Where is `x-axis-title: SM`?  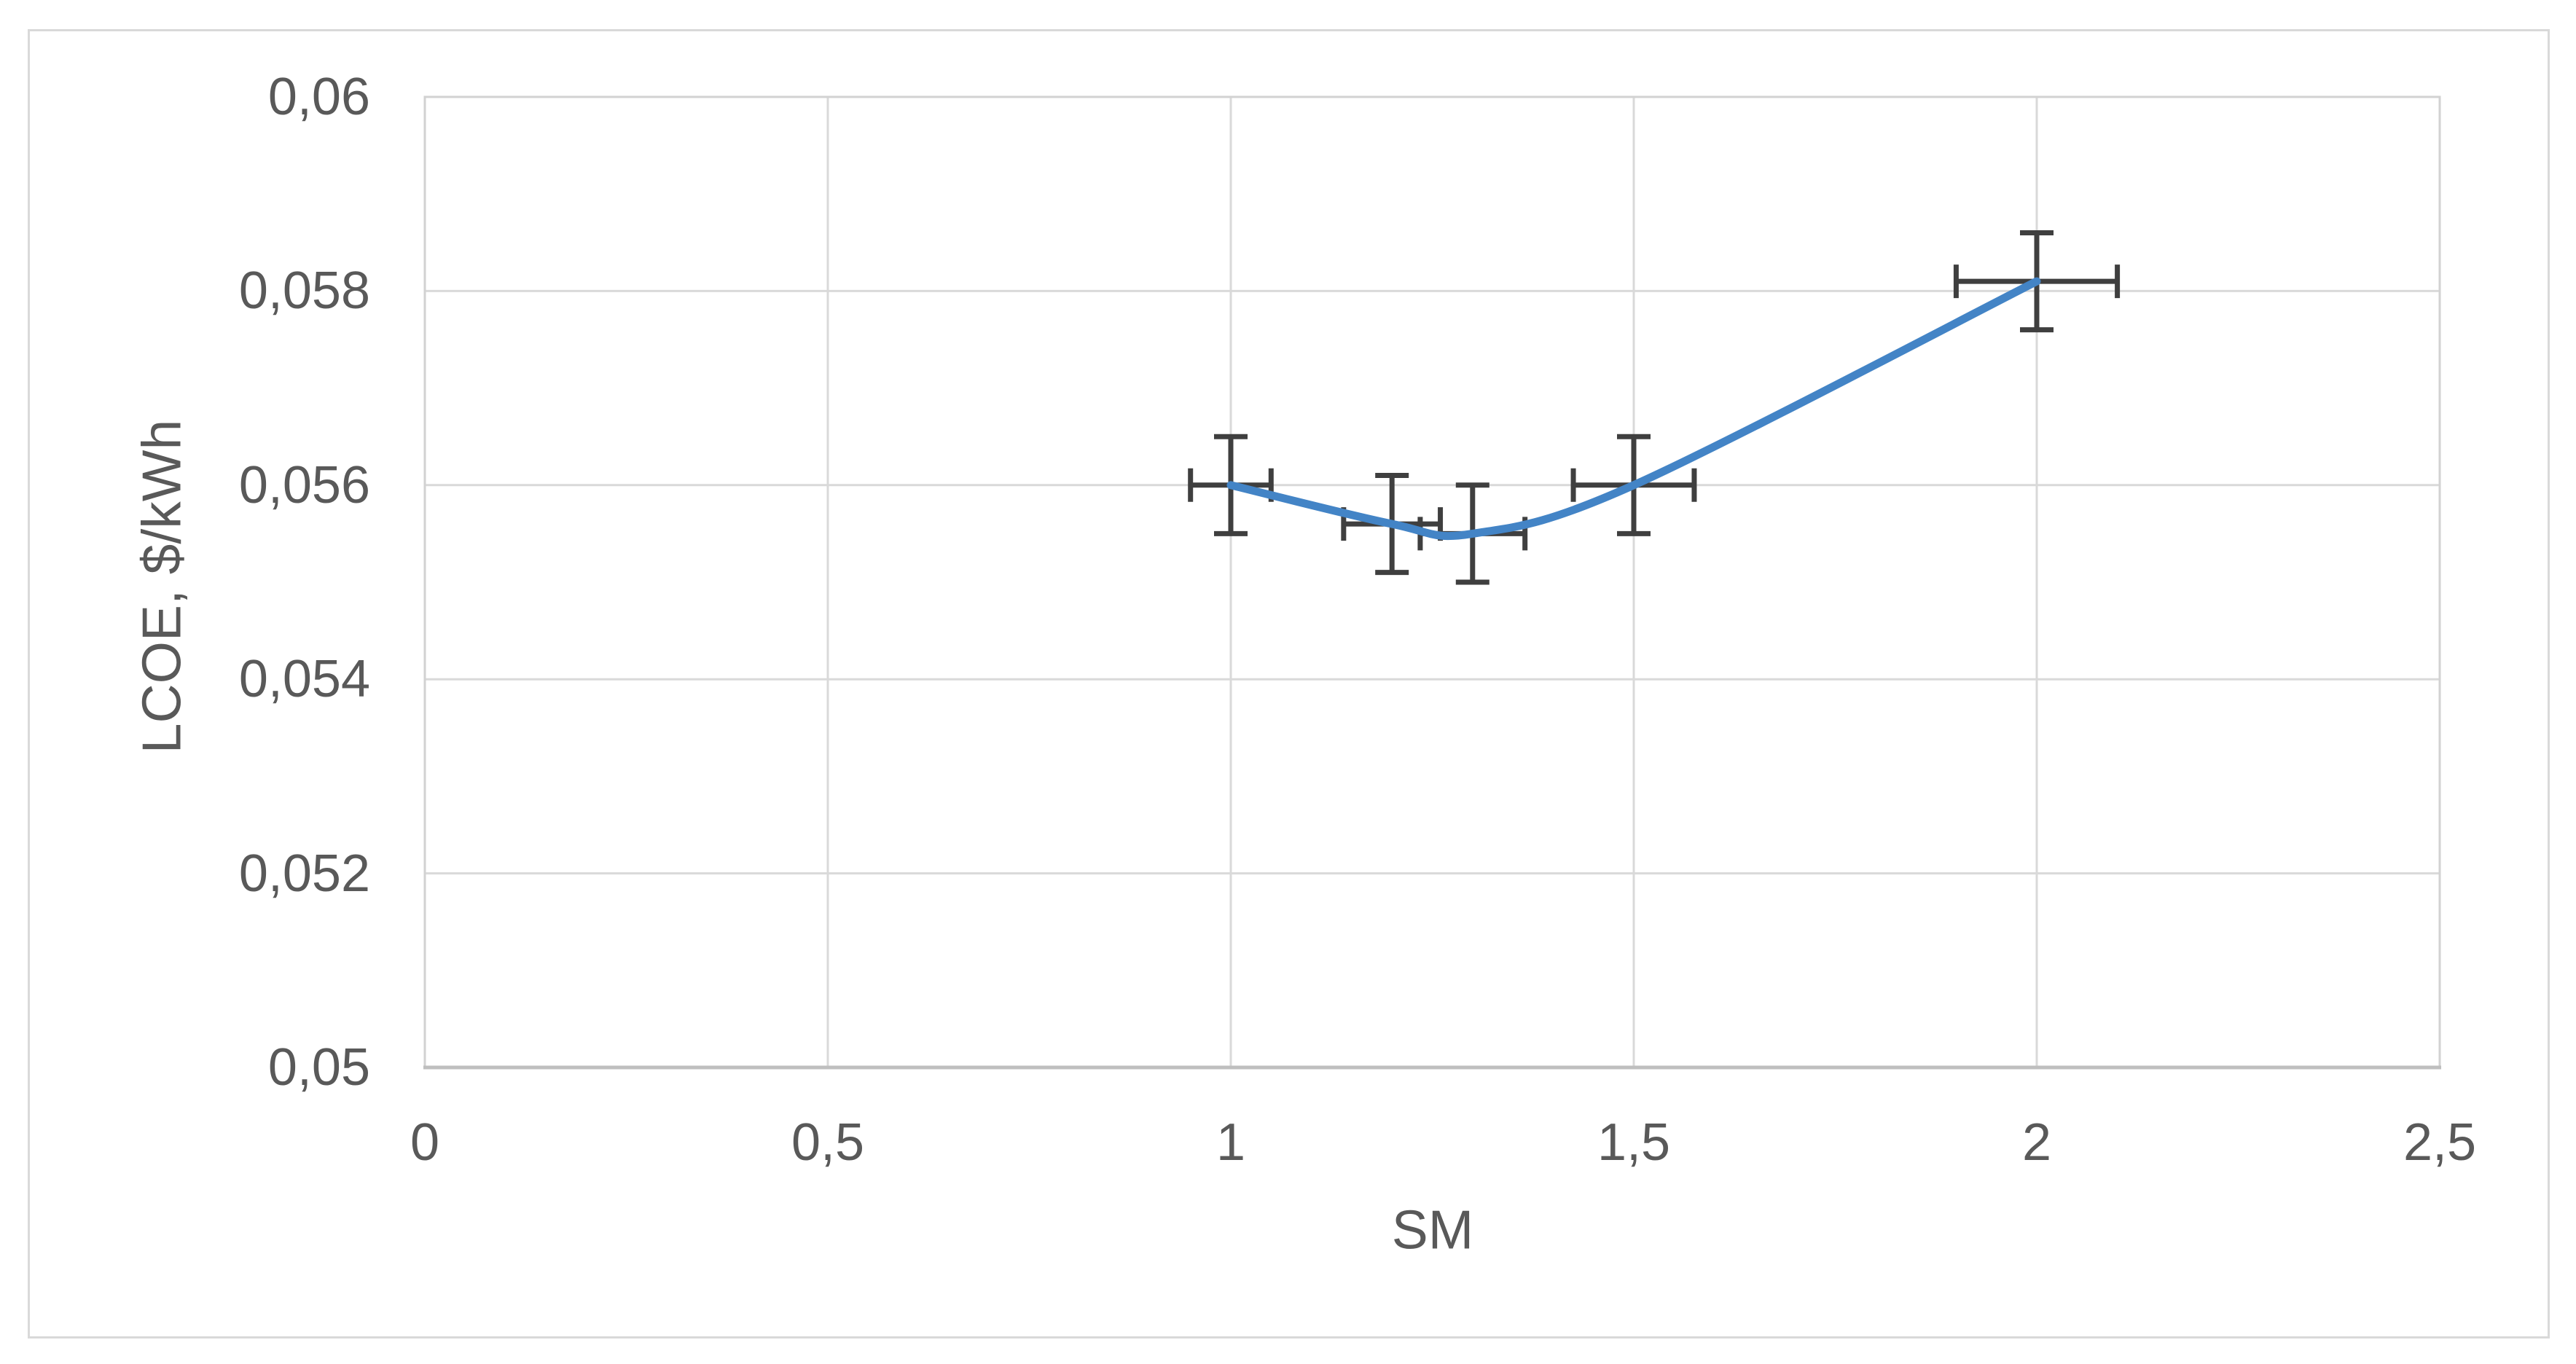 x-axis-title: SM is located at coordinates (1432, 1230).